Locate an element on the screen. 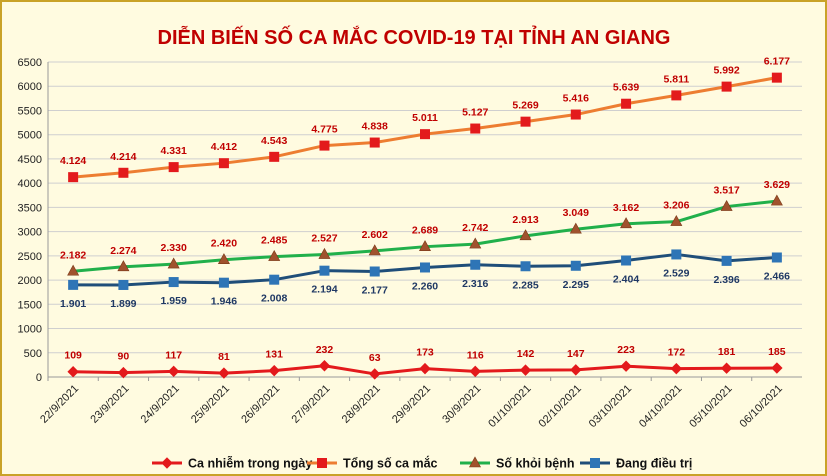 This screenshot has height=476, width=827. data-label: 1.901 is located at coordinates (73, 304).